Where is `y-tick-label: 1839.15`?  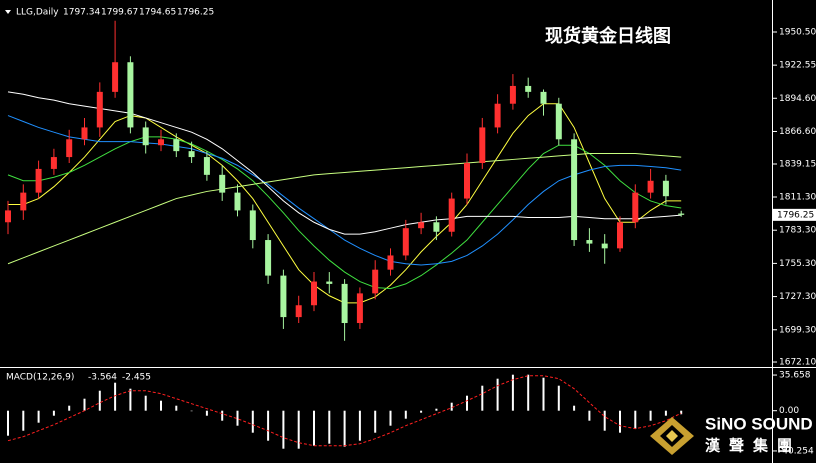 y-tick-label: 1839.15 is located at coordinates (797, 165).